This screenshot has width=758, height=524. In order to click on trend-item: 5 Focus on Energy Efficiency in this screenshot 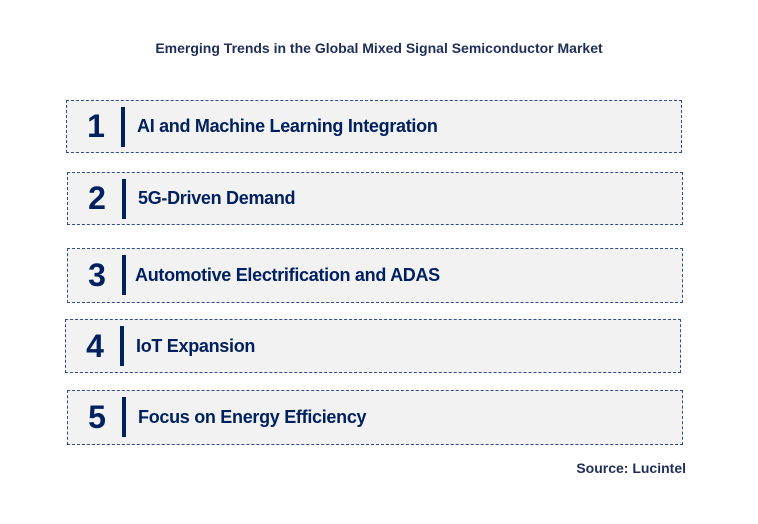, I will do `click(375, 417)`.